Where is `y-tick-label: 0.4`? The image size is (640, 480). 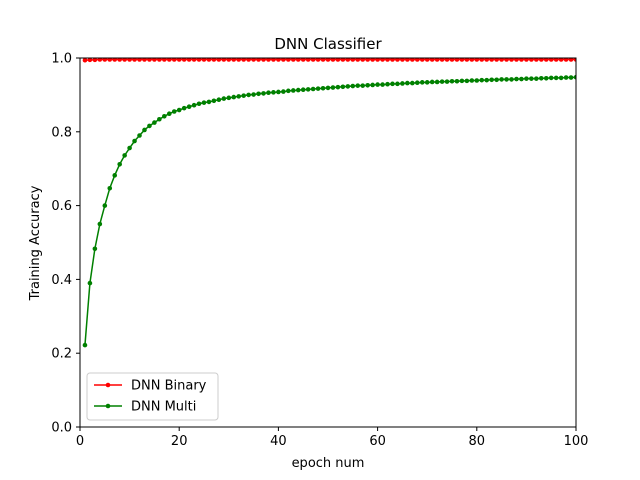 y-tick-label: 0.4 is located at coordinates (61, 280).